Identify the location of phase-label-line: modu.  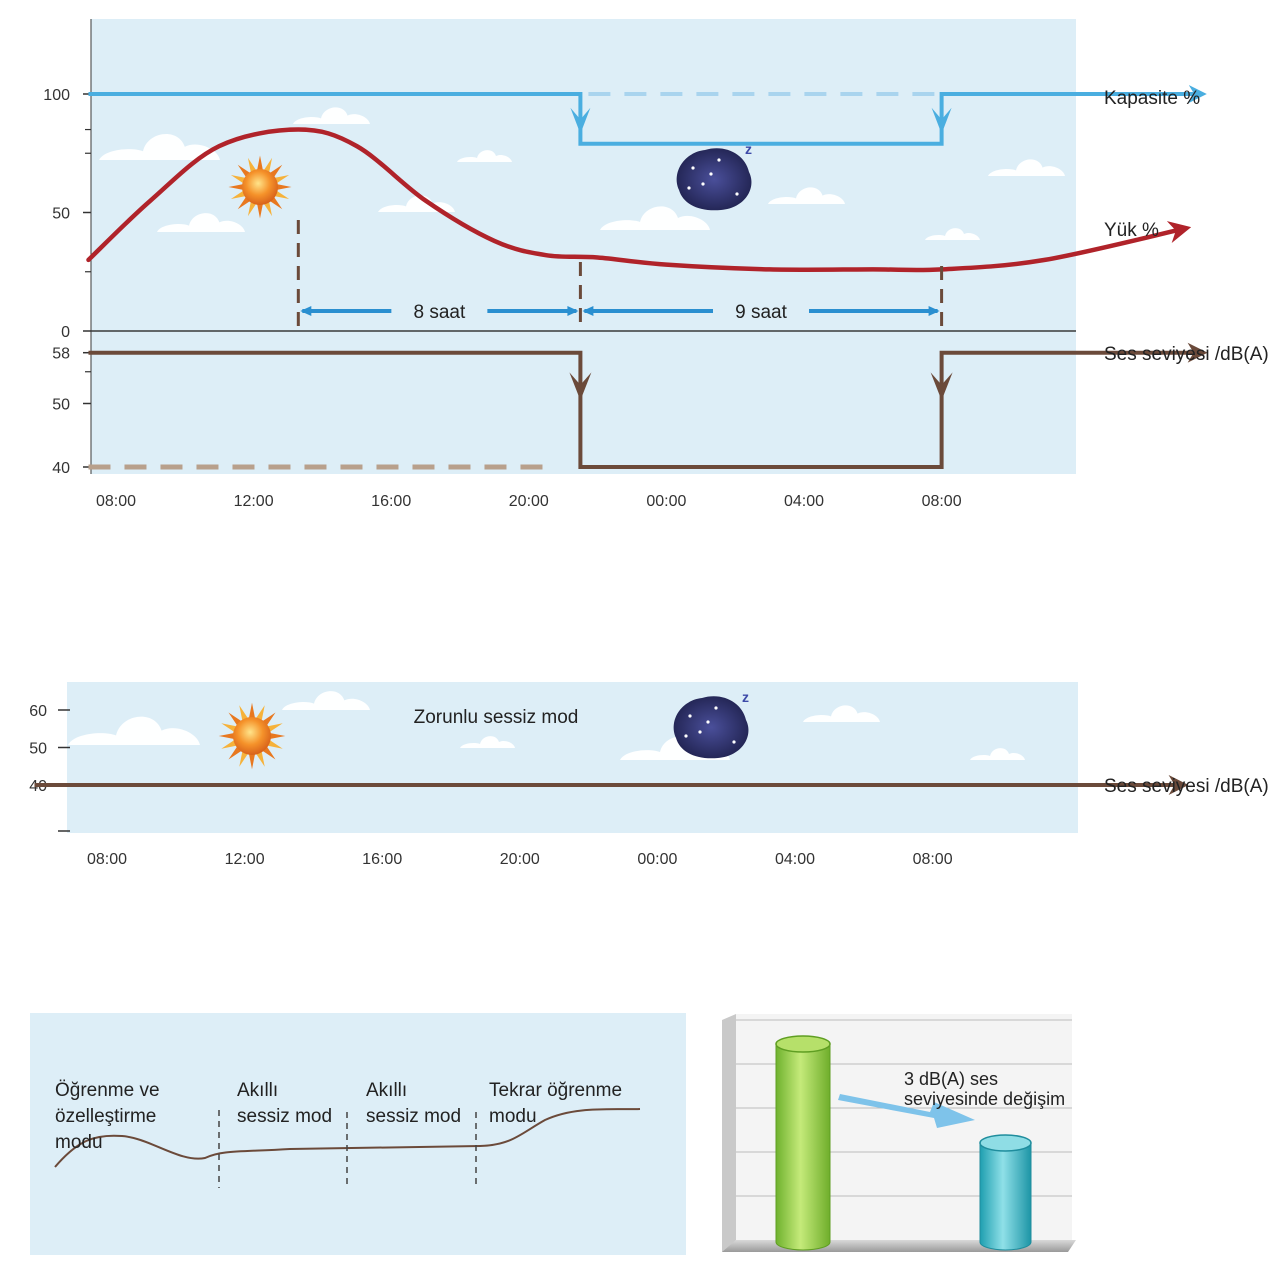
(513, 1116).